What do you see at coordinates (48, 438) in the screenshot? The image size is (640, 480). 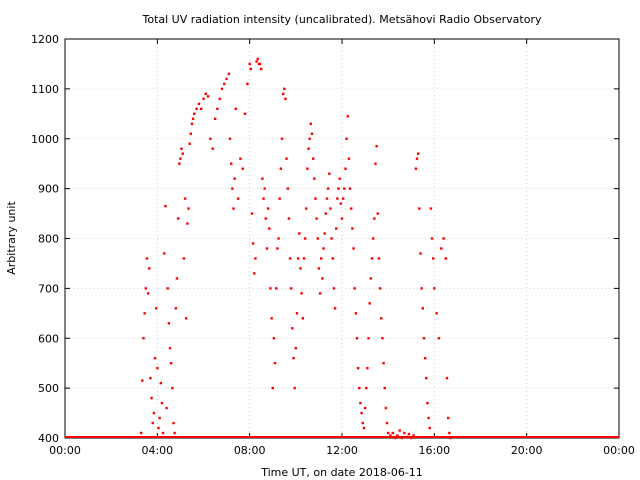 I see `y-tick-label: 400` at bounding box center [48, 438].